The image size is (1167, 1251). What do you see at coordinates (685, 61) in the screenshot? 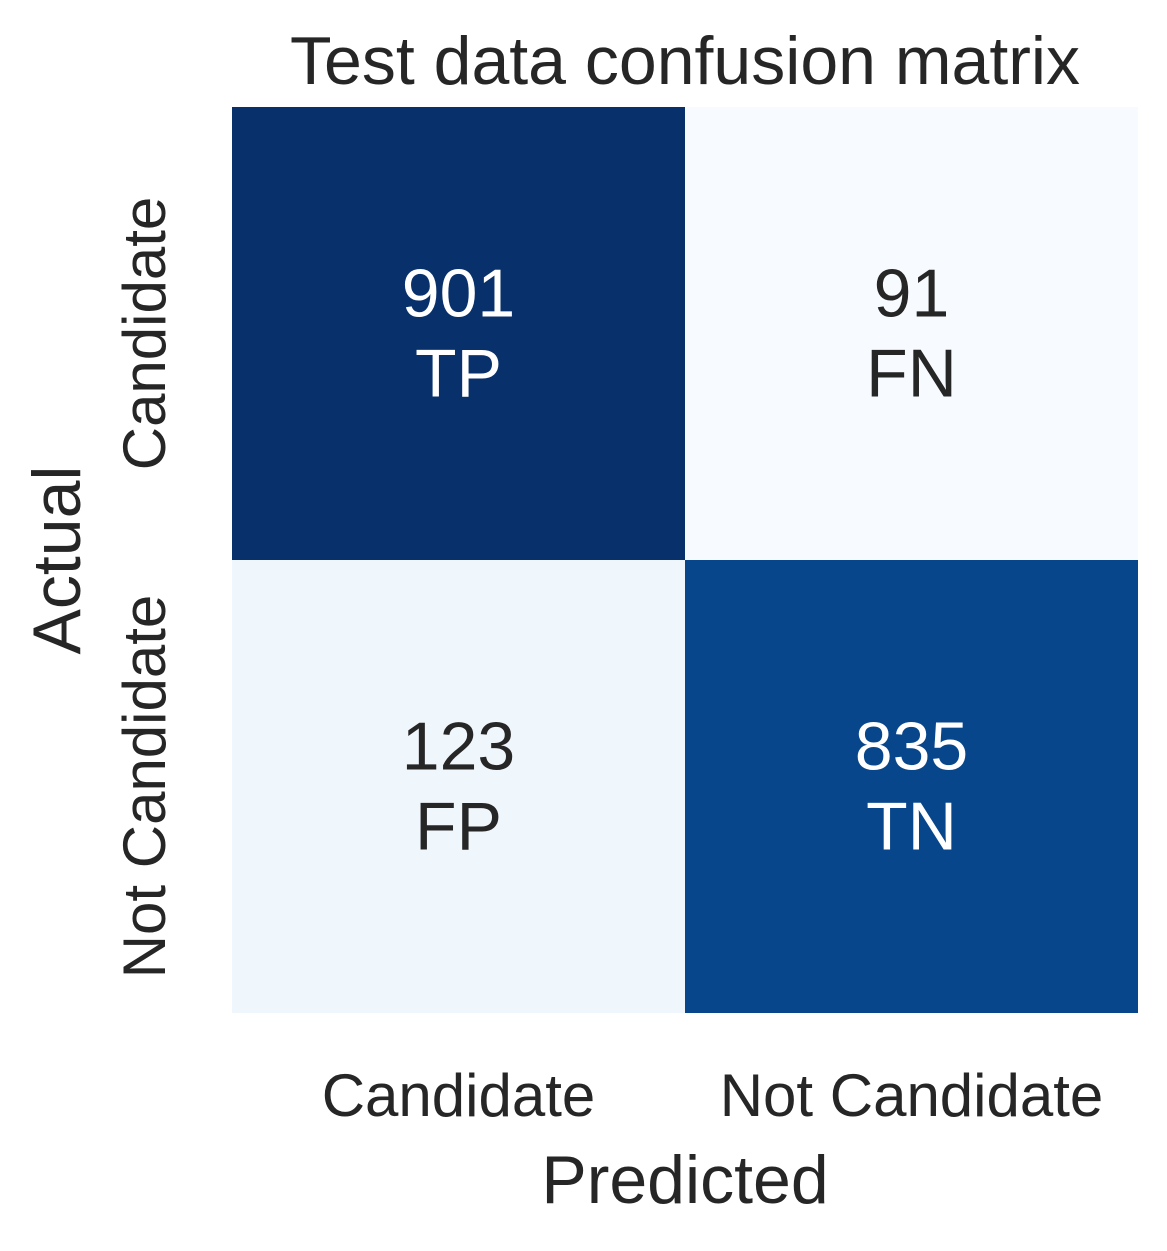
I see `chart-title: Test data confusion matrix` at bounding box center [685, 61].